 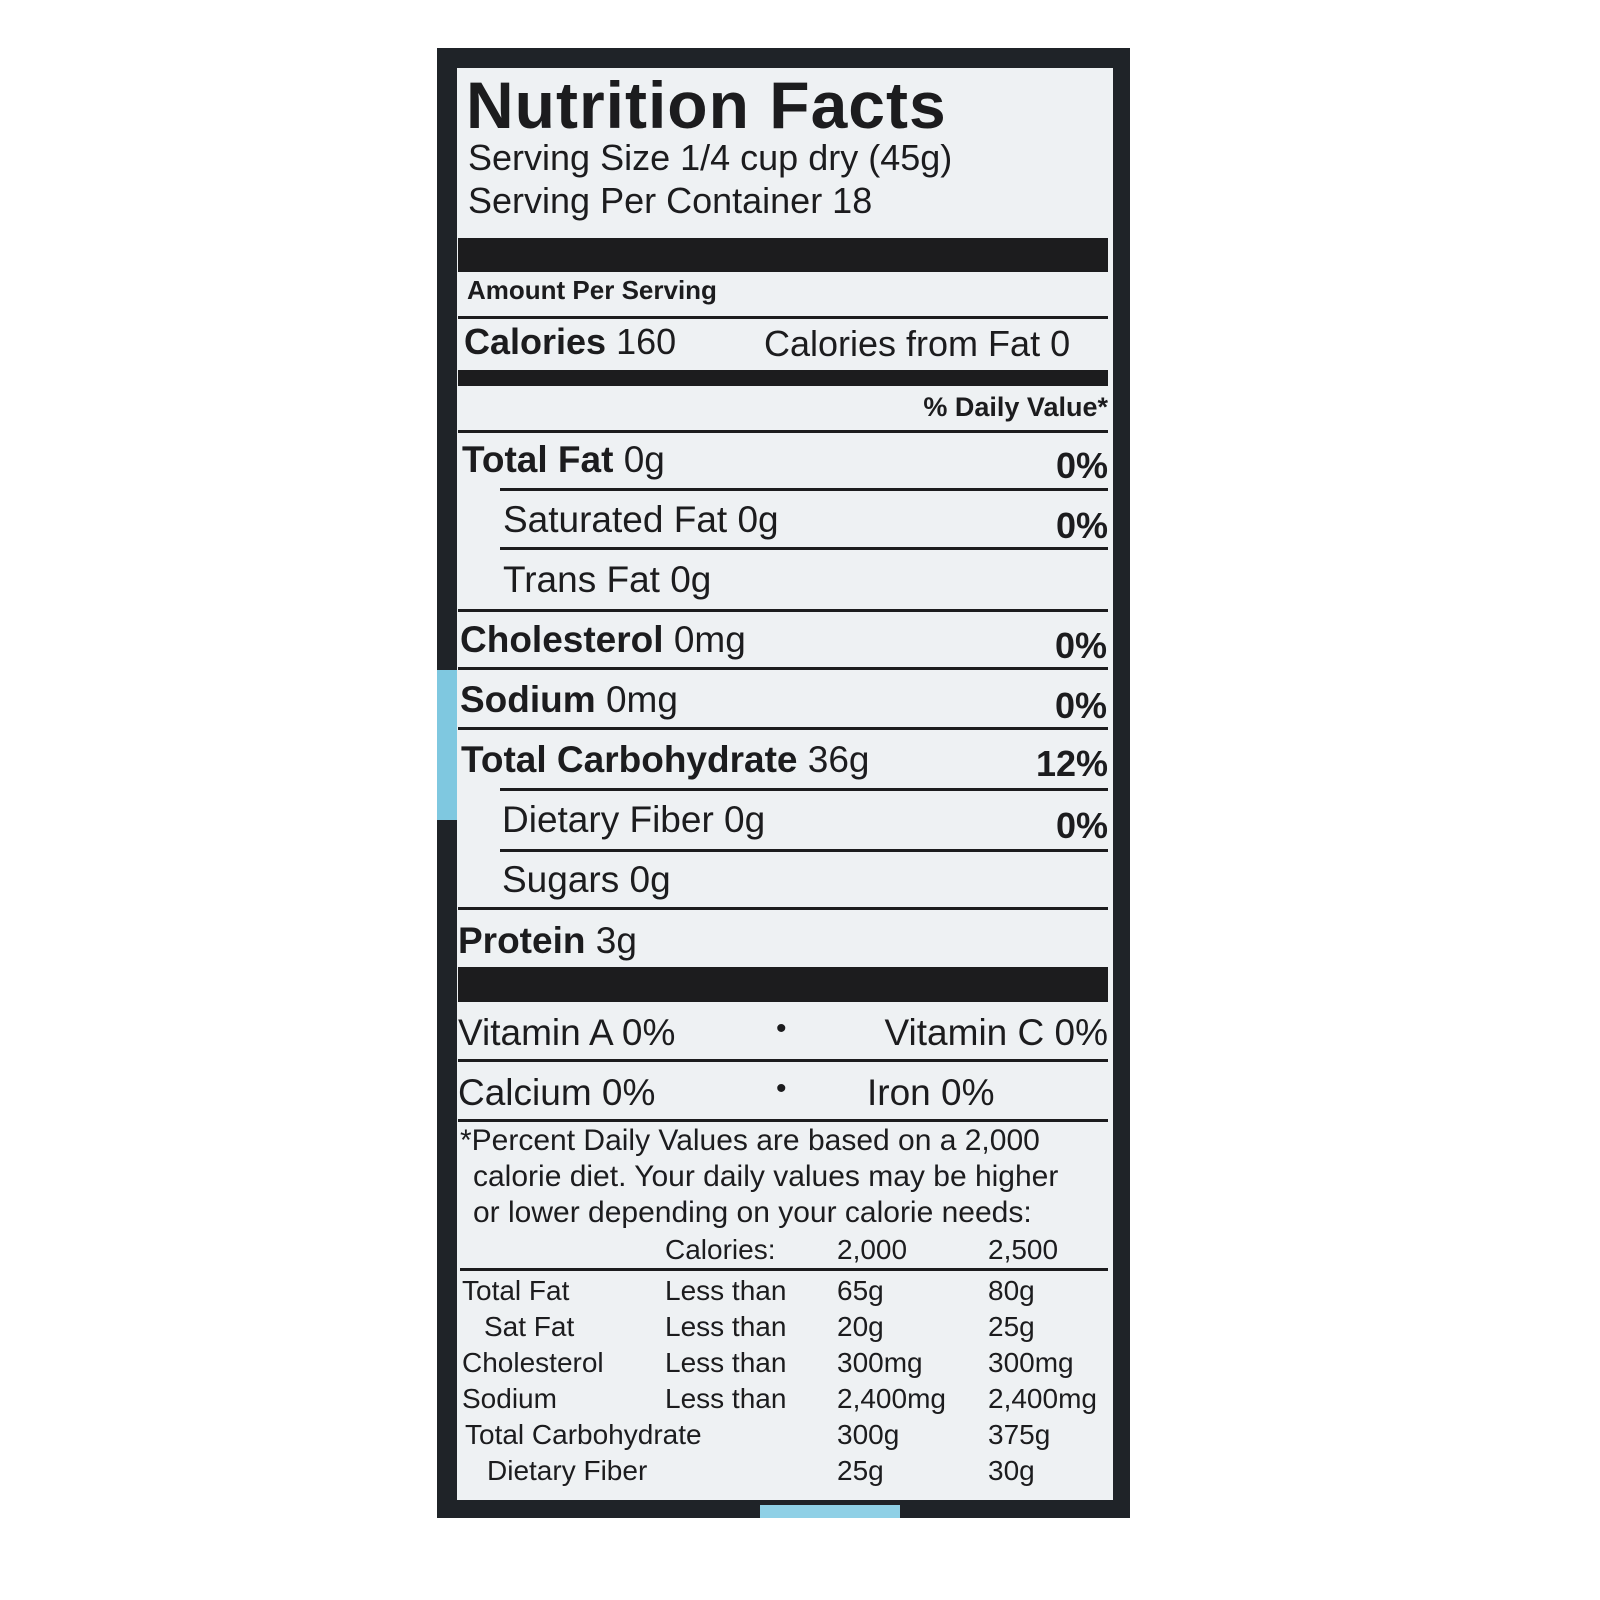 I want to click on calcium: Calcium 0%, so click(x=557, y=1092).